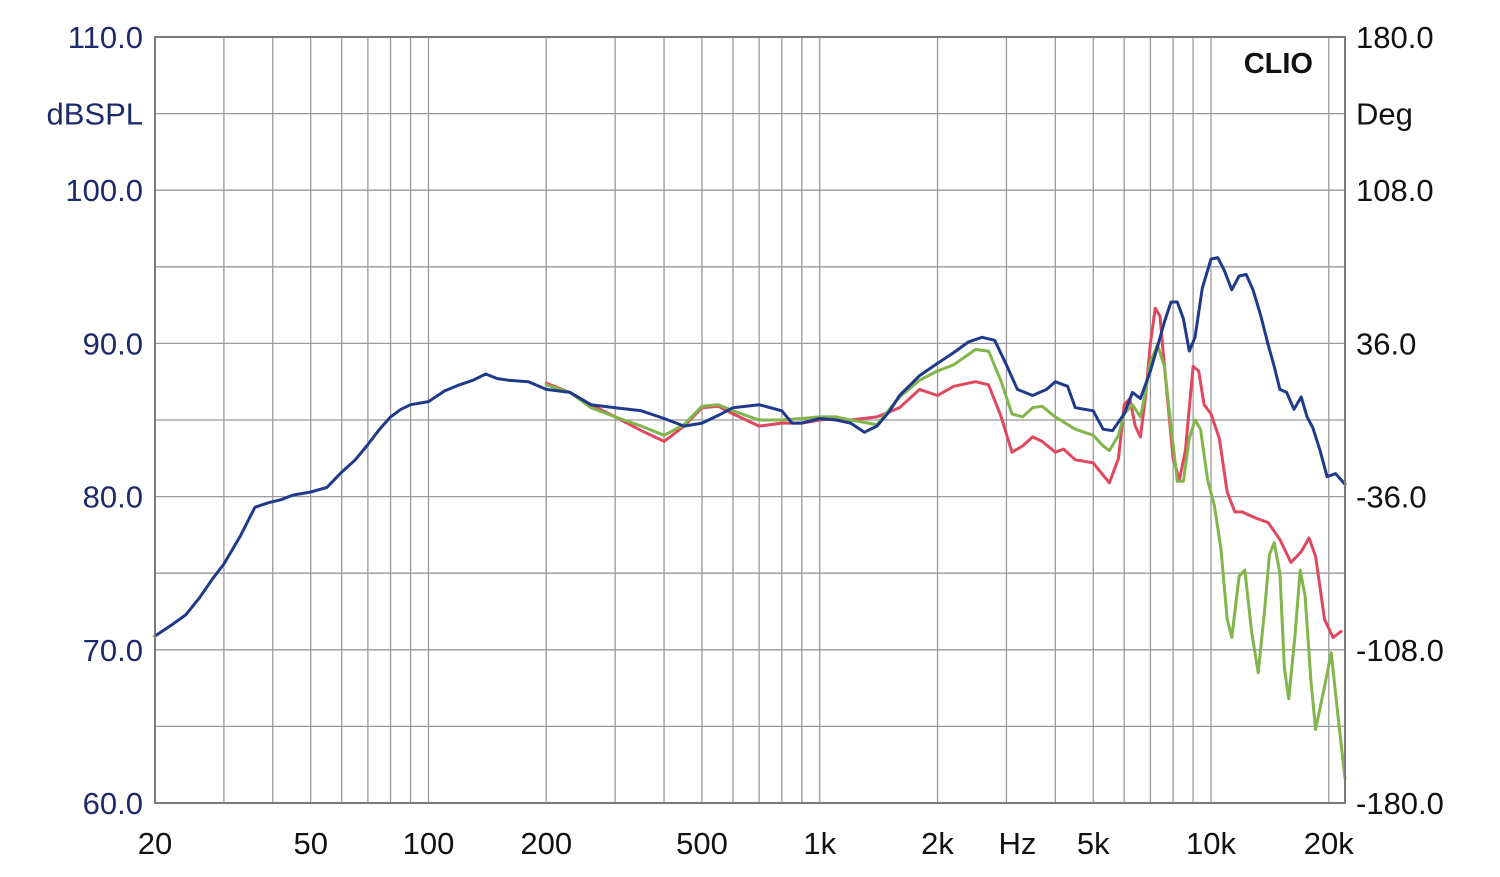 This screenshot has width=1500, height=877. What do you see at coordinates (113, 803) in the screenshot?
I see `y-left-tick-label: 60.0` at bounding box center [113, 803].